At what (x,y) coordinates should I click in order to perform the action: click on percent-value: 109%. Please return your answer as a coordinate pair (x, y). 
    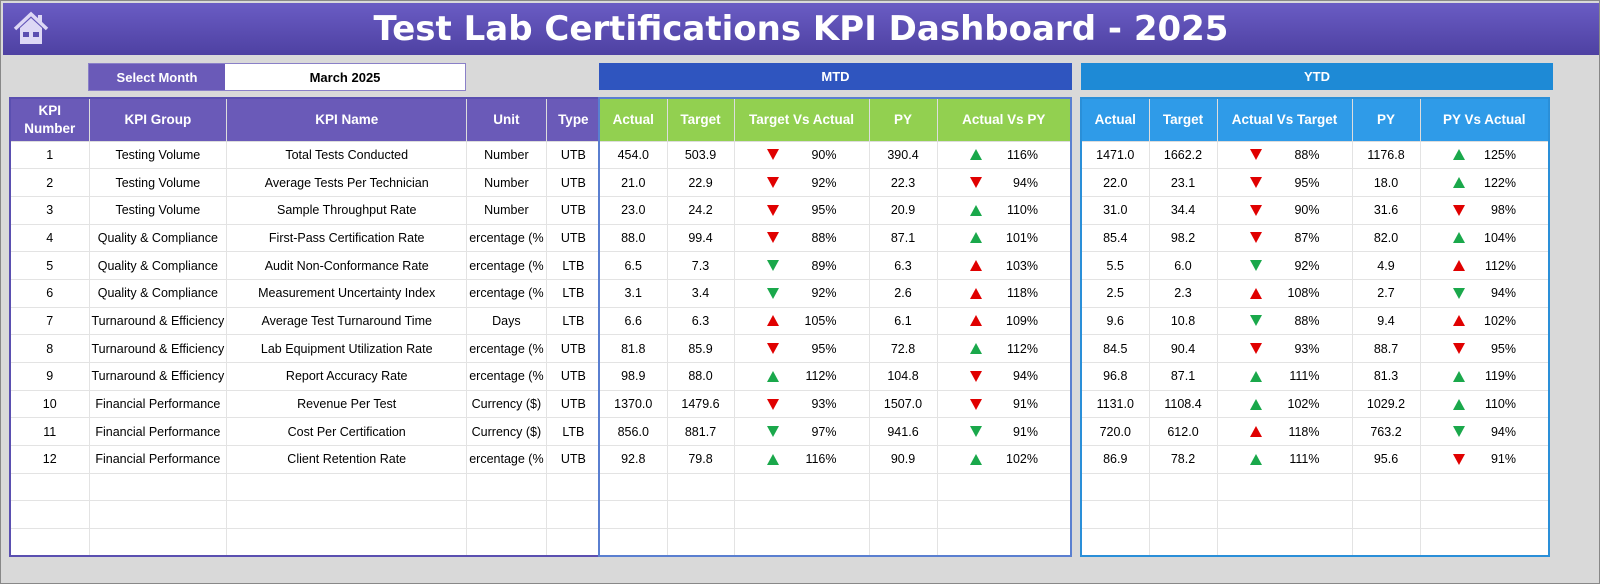
    Looking at the image, I should click on (1022, 320).